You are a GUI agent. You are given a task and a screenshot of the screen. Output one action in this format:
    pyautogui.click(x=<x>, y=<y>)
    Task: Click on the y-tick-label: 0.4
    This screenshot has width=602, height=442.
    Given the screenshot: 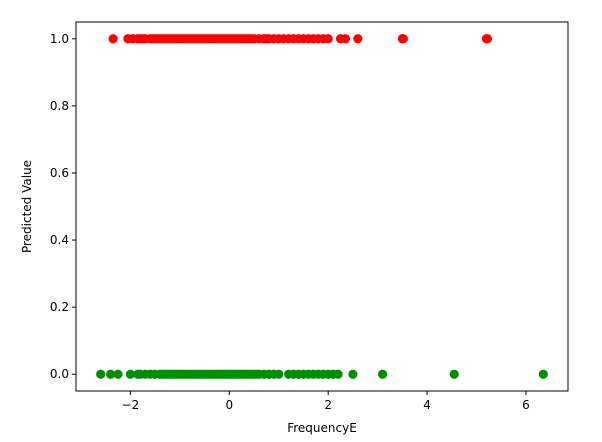 What is the action you would take?
    pyautogui.click(x=59, y=240)
    